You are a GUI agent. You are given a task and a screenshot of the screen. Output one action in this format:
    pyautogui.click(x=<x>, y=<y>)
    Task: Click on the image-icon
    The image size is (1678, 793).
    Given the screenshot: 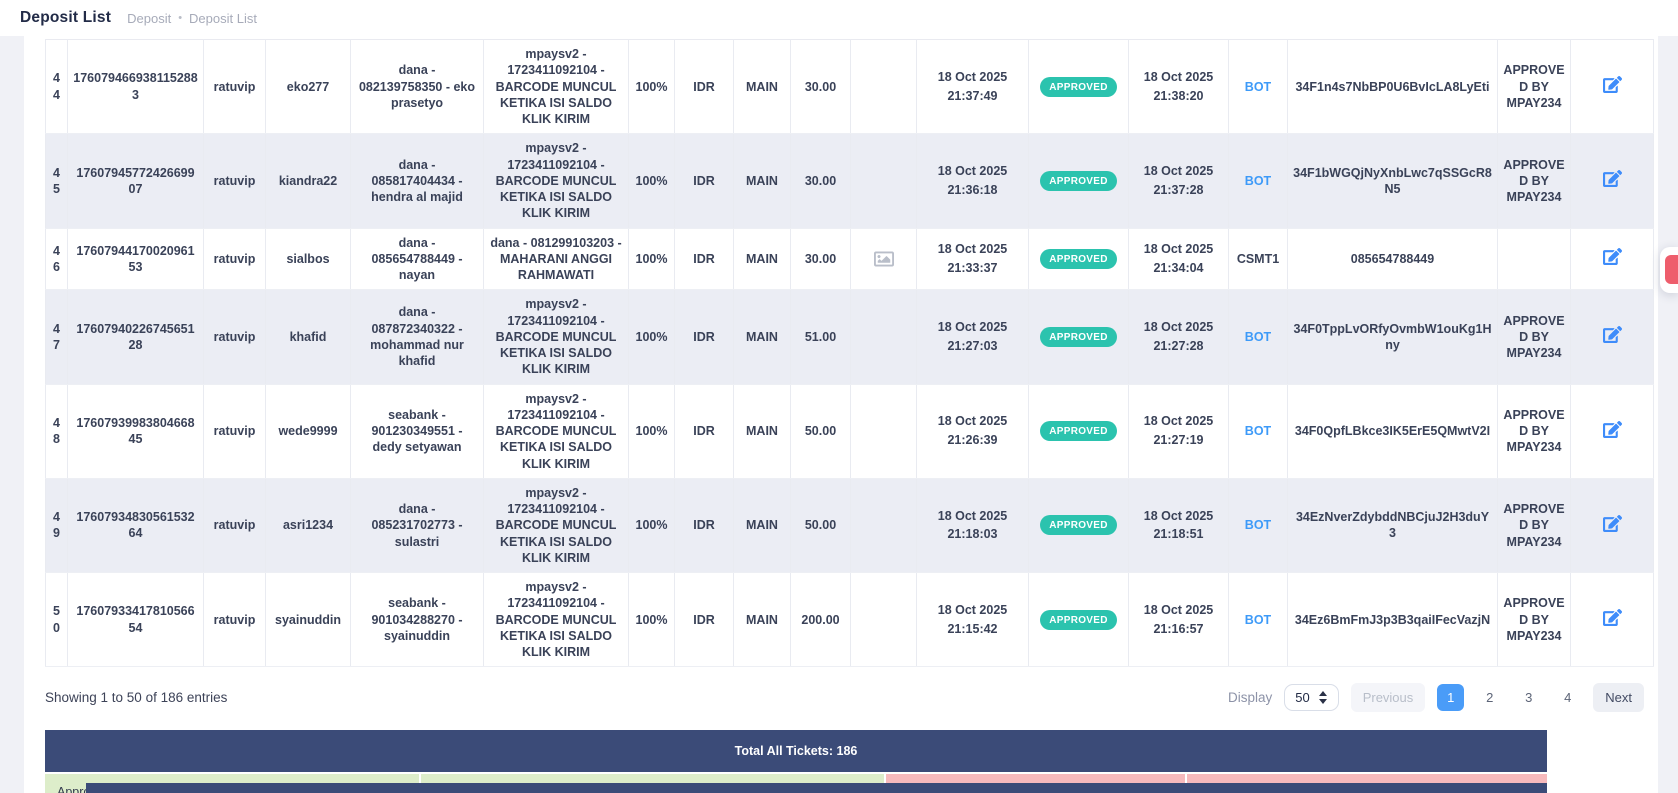 What is the action you would take?
    pyautogui.click(x=883, y=259)
    